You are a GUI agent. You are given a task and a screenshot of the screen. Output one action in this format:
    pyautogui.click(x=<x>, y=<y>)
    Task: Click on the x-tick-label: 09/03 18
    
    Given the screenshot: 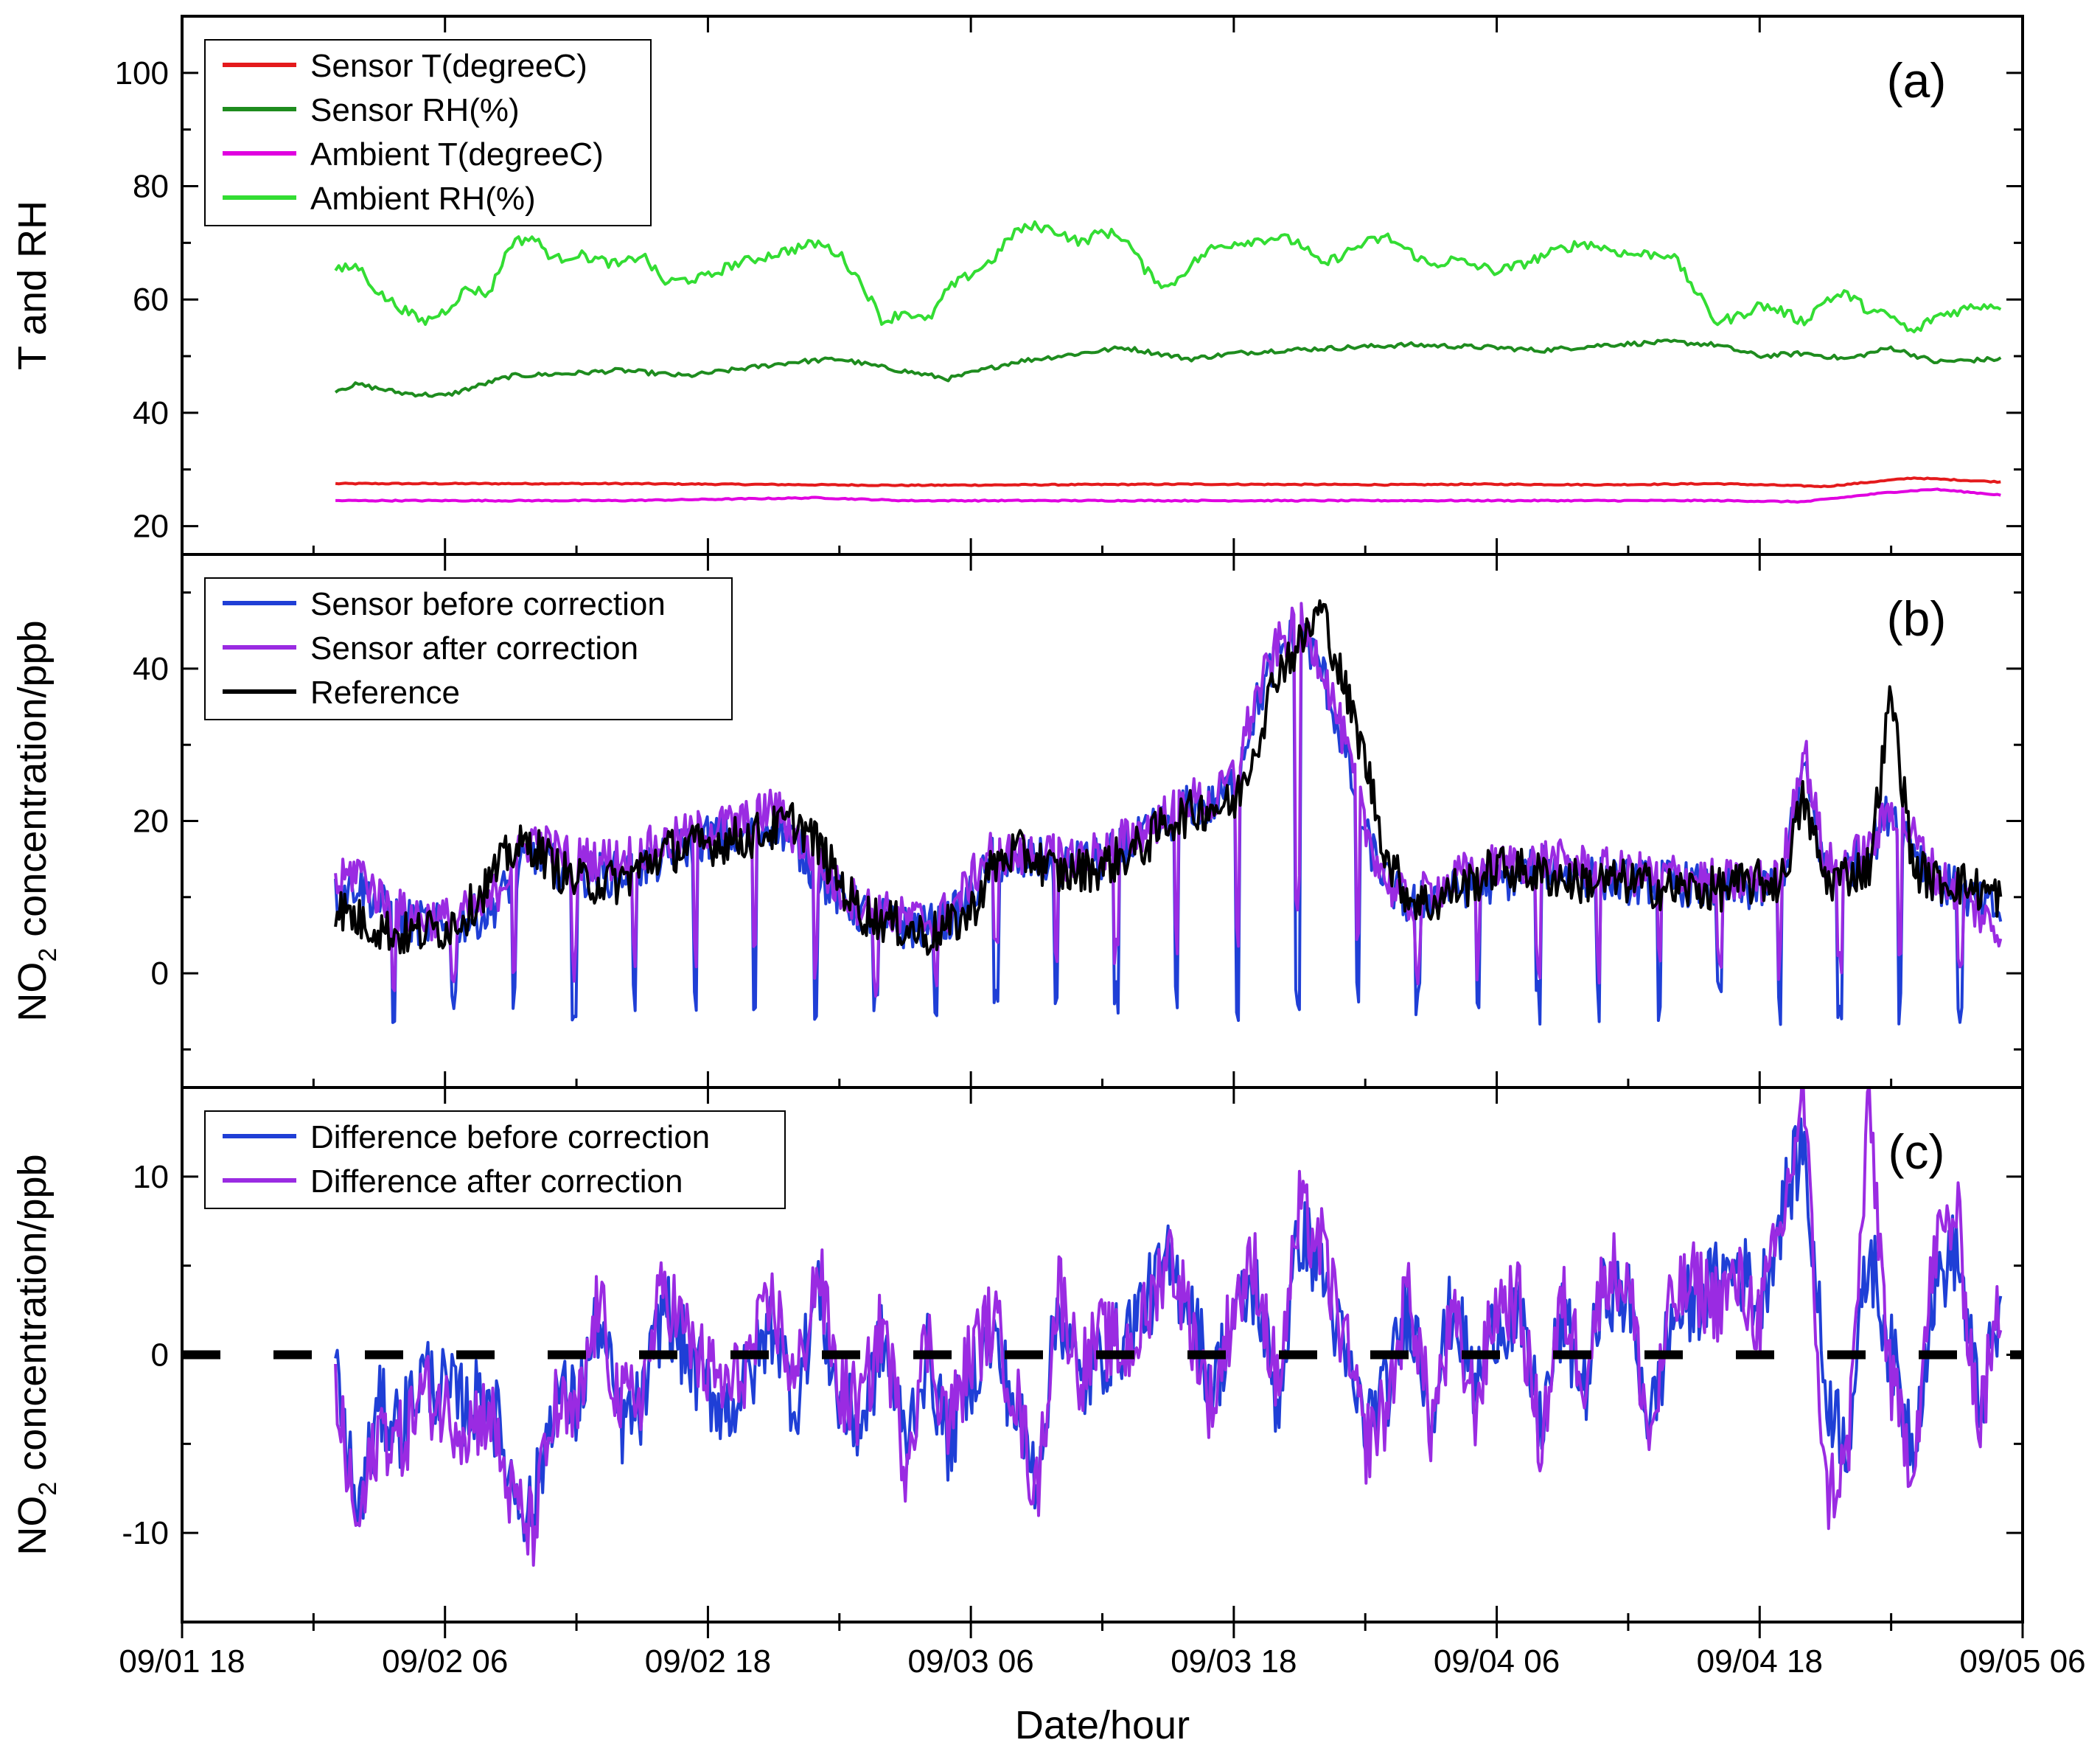 What is the action you would take?
    pyautogui.click(x=1234, y=1661)
    